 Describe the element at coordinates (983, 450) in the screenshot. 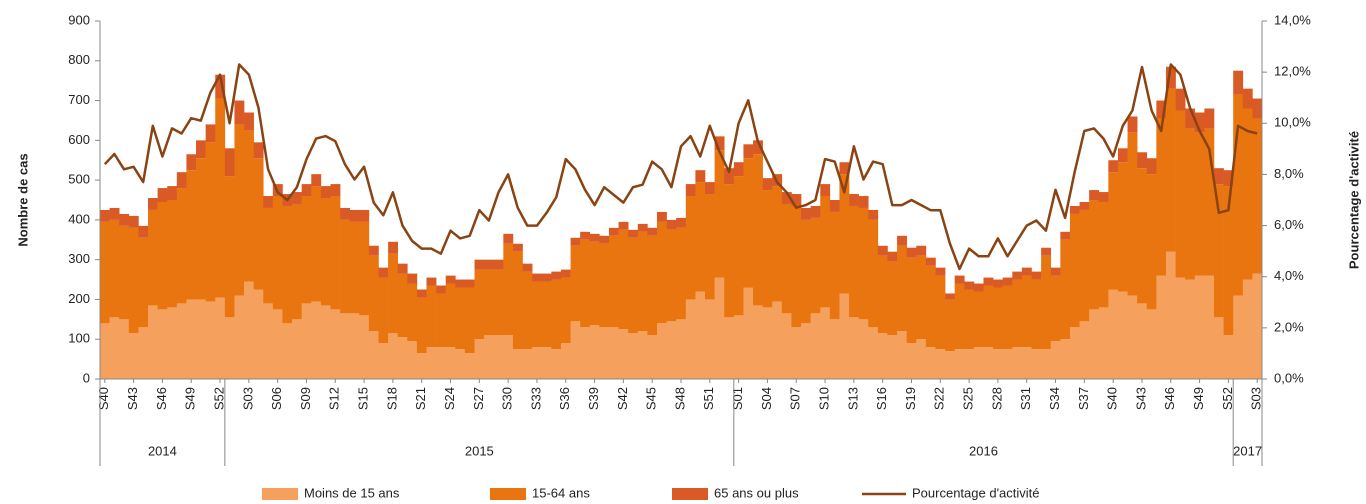

I see `group-label: 2016` at that location.